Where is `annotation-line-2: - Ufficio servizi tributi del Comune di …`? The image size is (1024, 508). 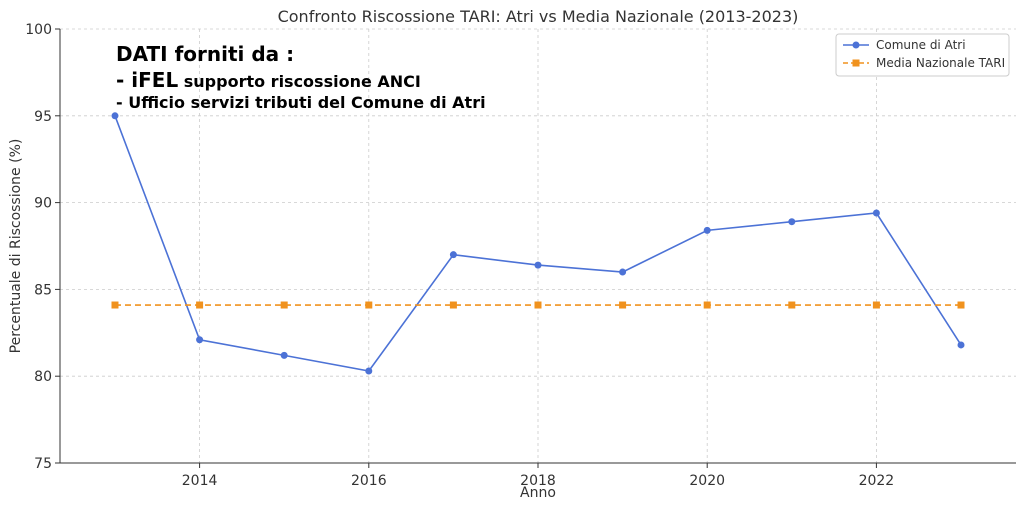
annotation-line-2: - Ufficio servizi tributi del Comune di … is located at coordinates (301, 102).